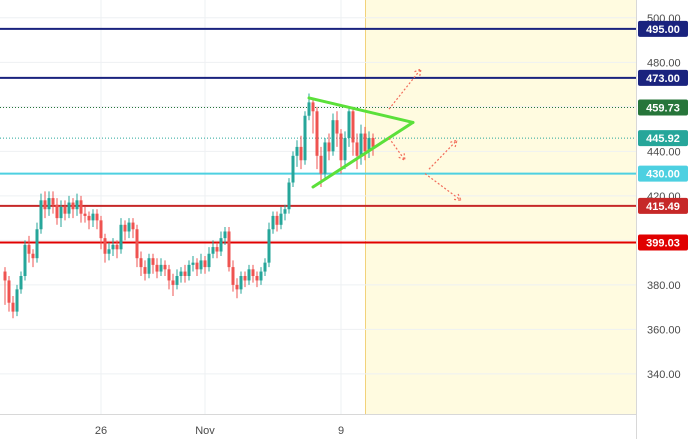  I want to click on price-badge-label: 445.92, so click(663, 139).